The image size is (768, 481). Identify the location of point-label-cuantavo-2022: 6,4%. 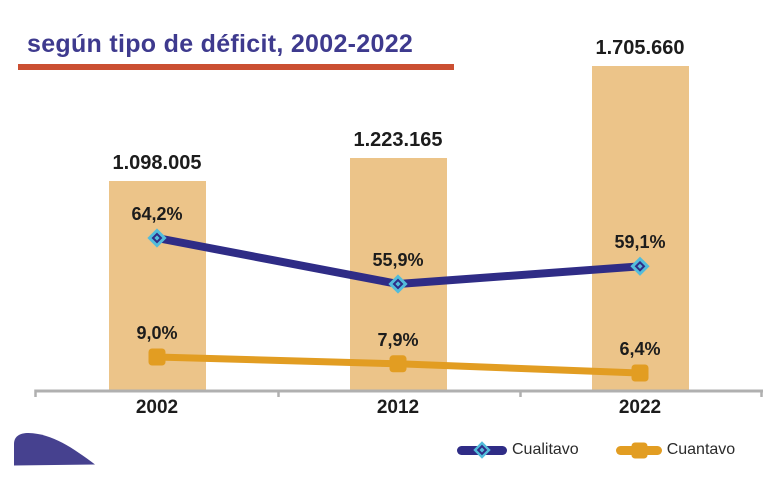
(640, 349).